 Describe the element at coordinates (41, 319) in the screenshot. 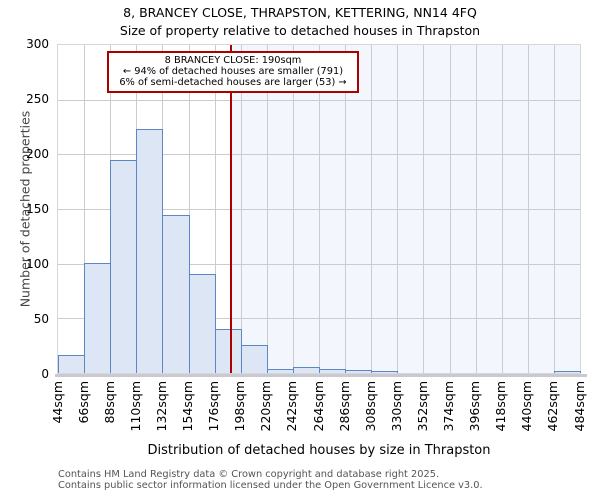

I see `y-tick-label: 50` at that location.